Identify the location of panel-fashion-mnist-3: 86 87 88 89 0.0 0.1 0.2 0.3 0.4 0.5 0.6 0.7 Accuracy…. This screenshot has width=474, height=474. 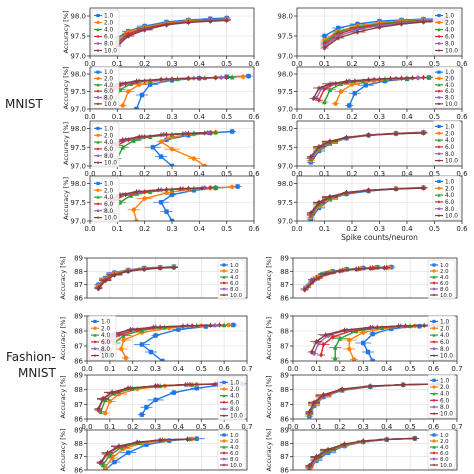
(156, 343).